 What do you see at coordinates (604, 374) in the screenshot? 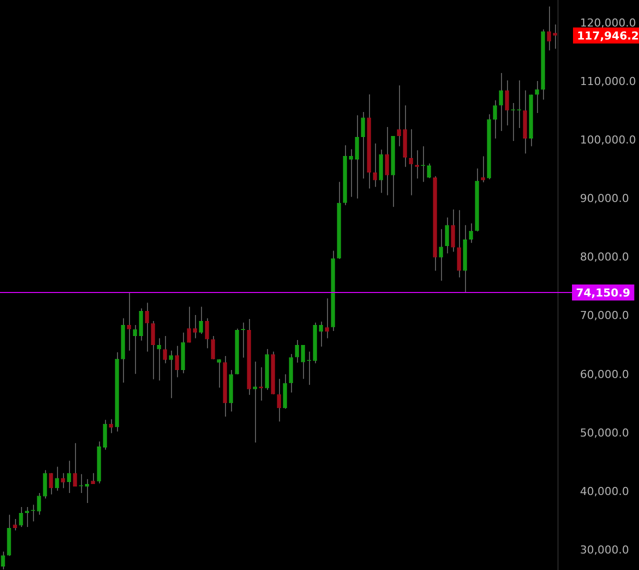
I see `y-tick-label: 60,000.0` at bounding box center [604, 374].